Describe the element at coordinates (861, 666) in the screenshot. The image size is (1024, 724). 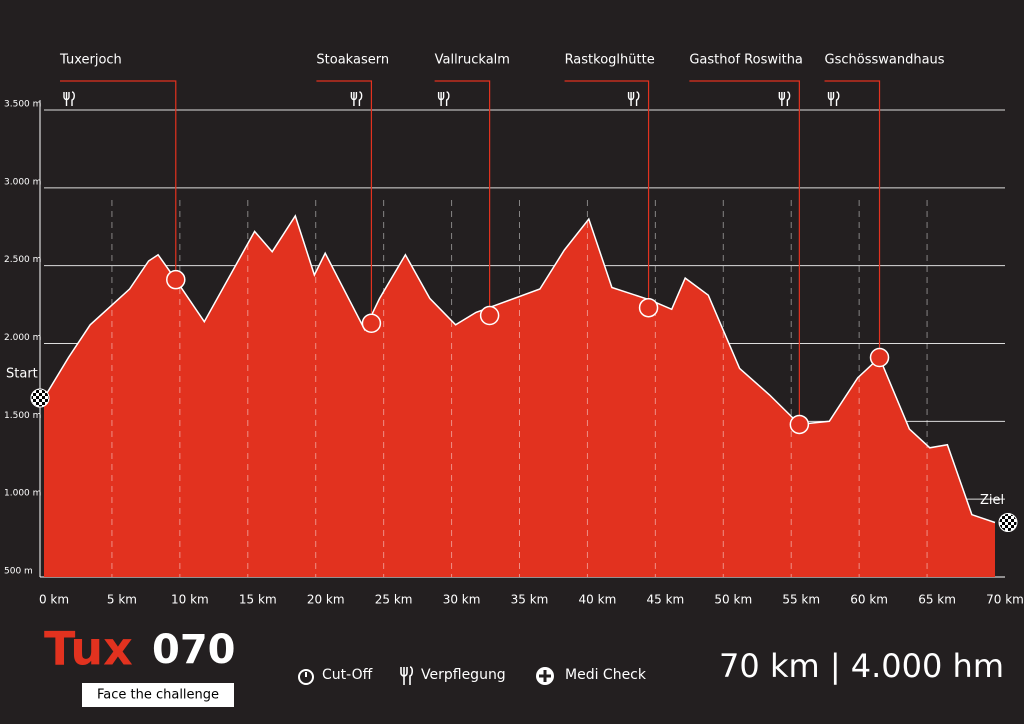
I see `summary: 70 km | 4.000 hm` at that location.